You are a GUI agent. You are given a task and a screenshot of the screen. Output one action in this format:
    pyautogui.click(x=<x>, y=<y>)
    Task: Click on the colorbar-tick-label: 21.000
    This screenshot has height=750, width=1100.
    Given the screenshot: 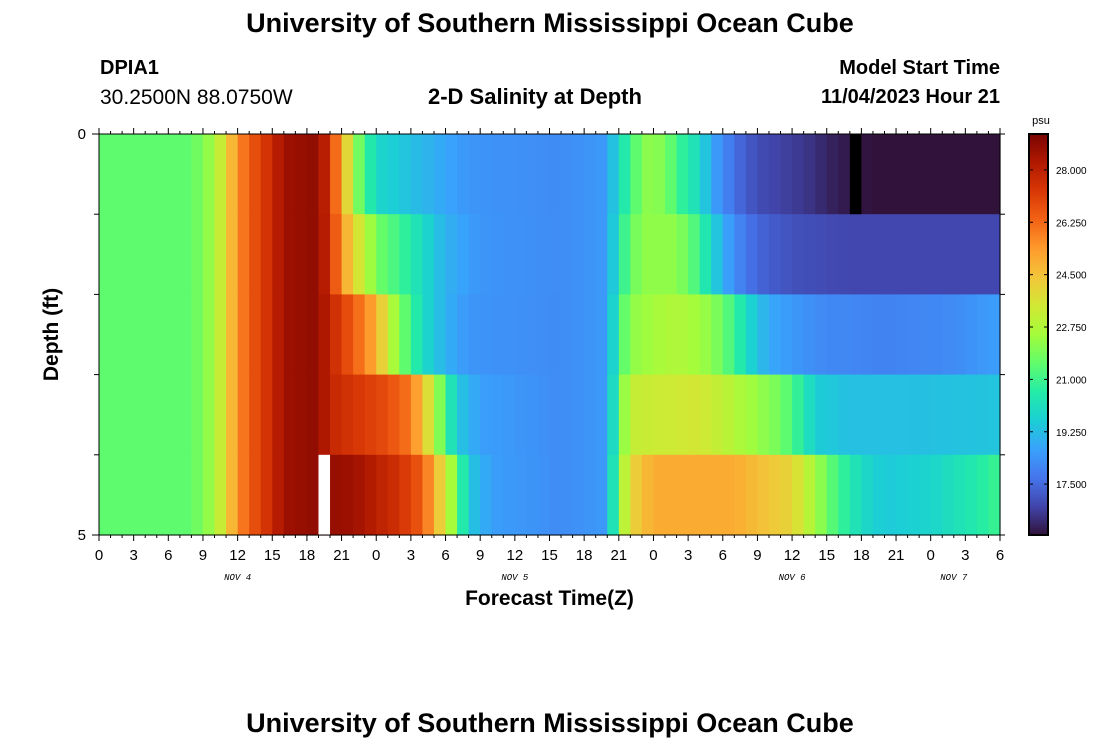 What is the action you would take?
    pyautogui.click(x=1071, y=380)
    